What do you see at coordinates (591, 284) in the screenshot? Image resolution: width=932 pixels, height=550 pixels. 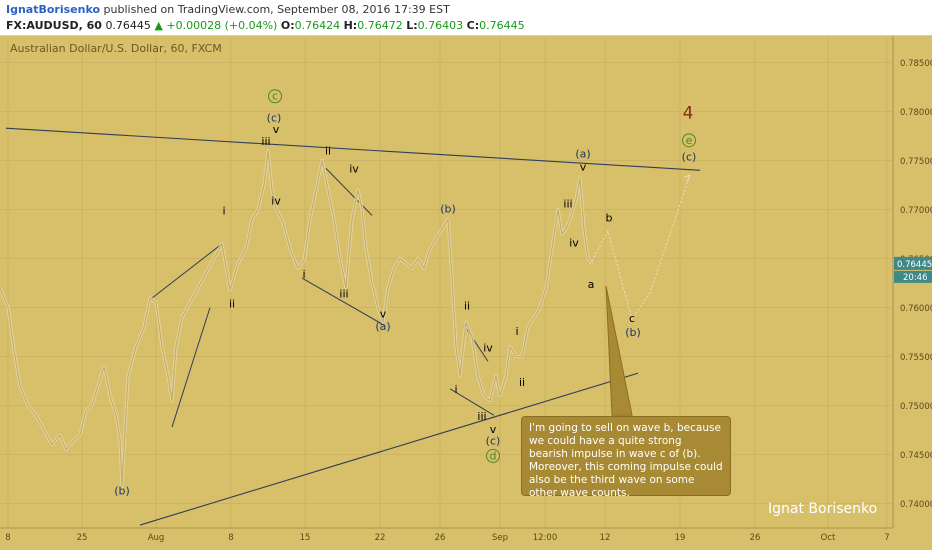 I see `wave-label: a` at bounding box center [591, 284].